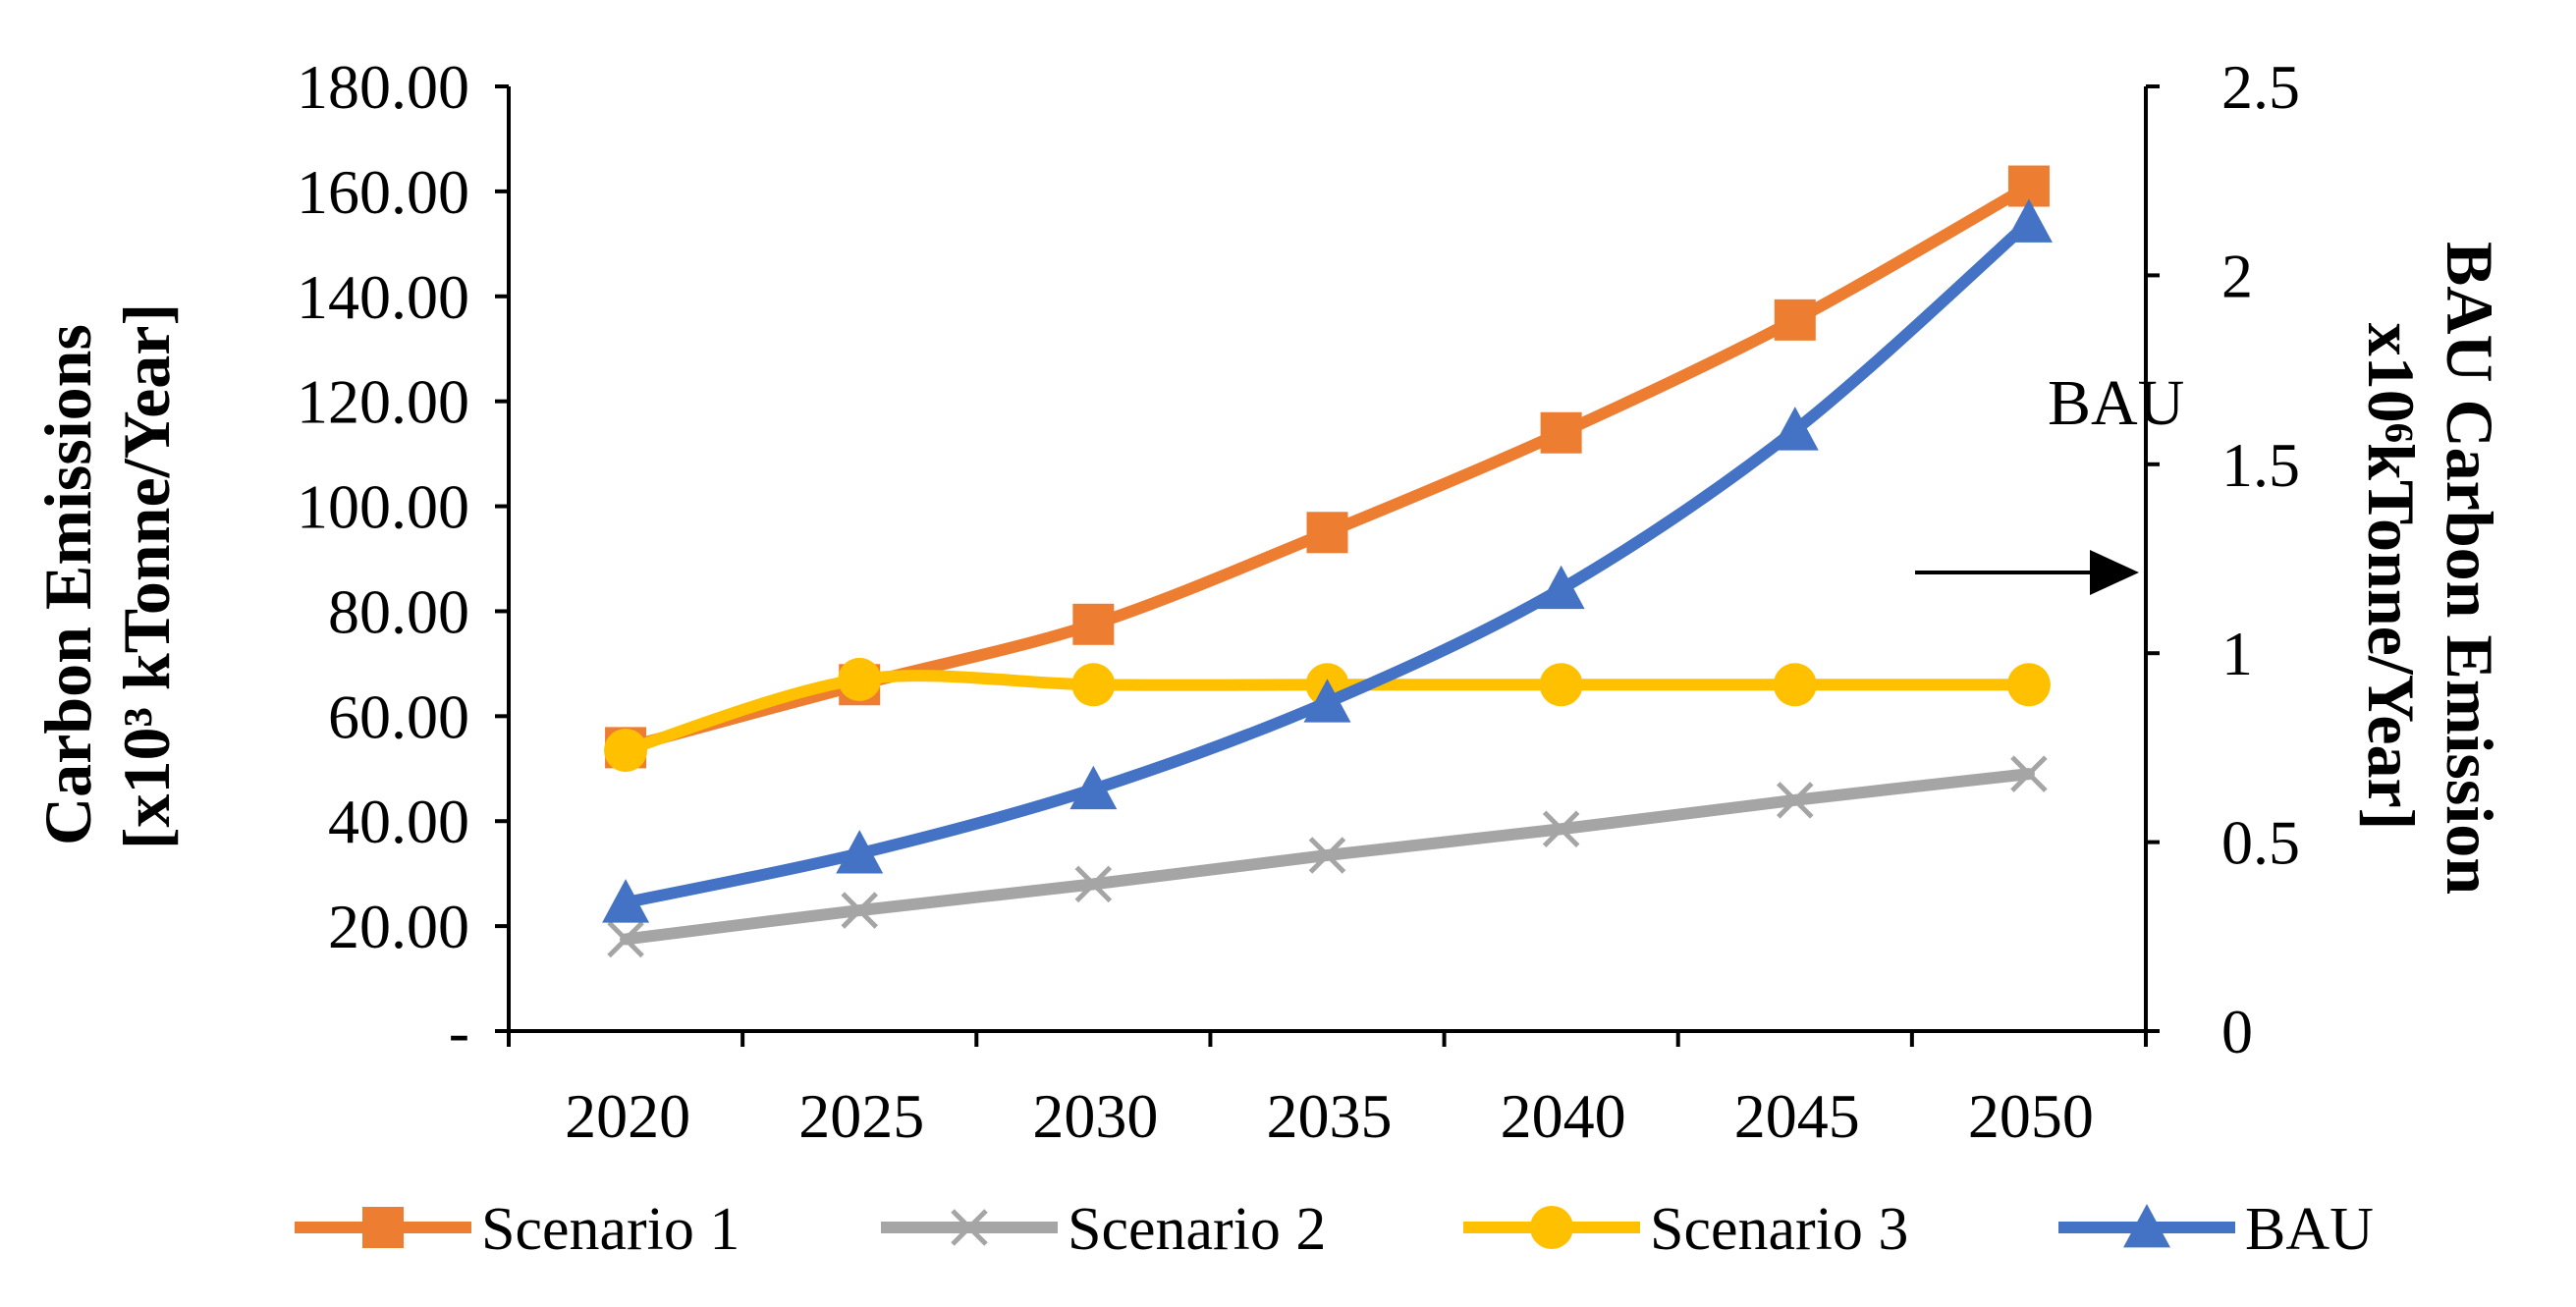 The image size is (2576, 1307). What do you see at coordinates (2049, 481) in the screenshot?
I see `bau-annotation: BAU` at bounding box center [2049, 481].